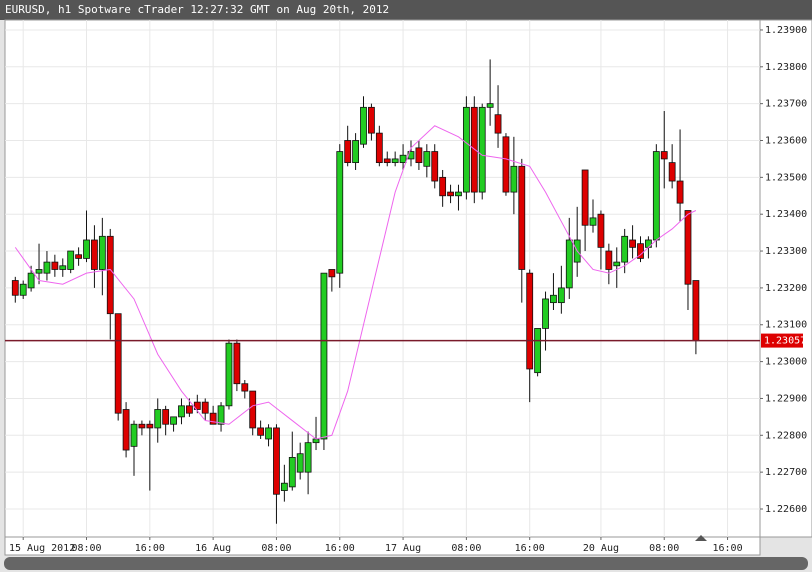 The image size is (812, 572). Describe the element at coordinates (406, 10) in the screenshot. I see `title-bar` at that location.